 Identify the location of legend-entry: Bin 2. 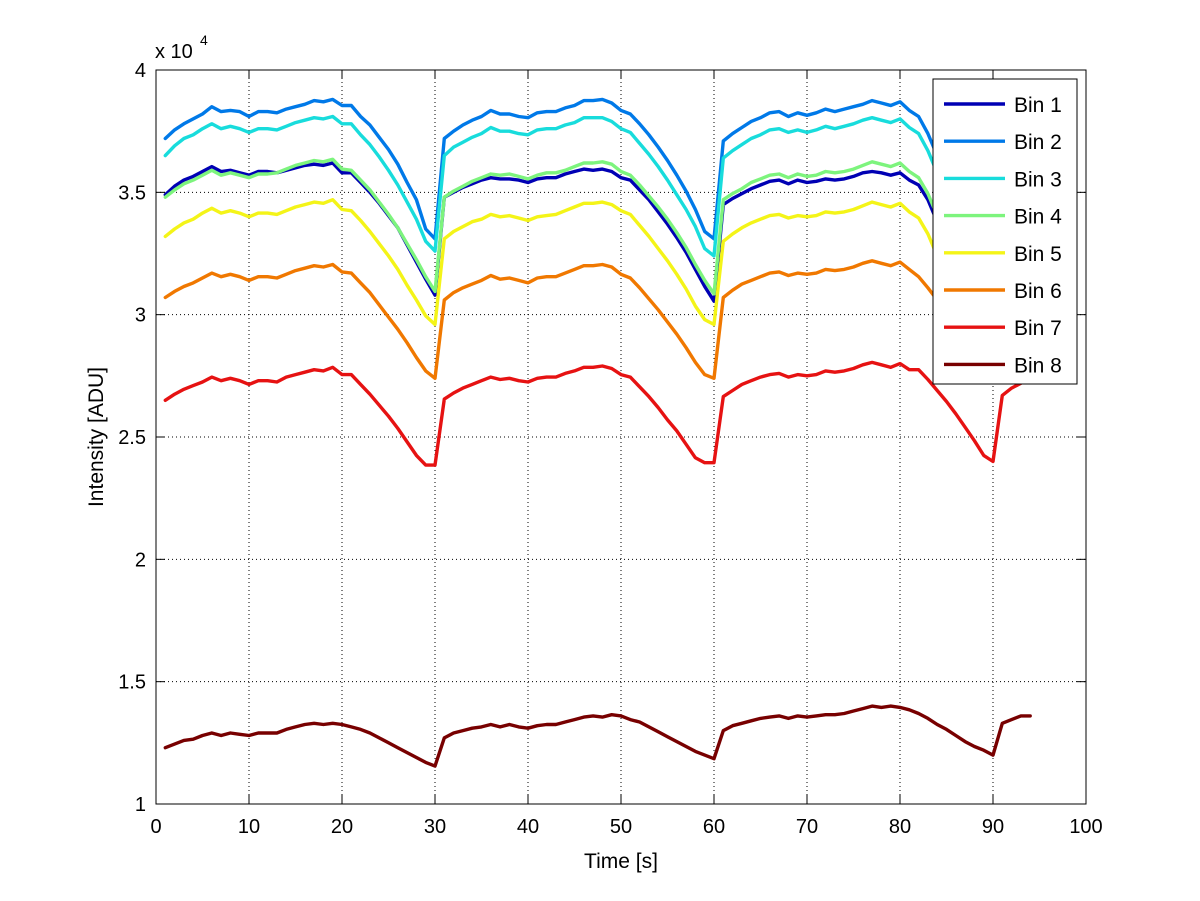
(1003, 142).